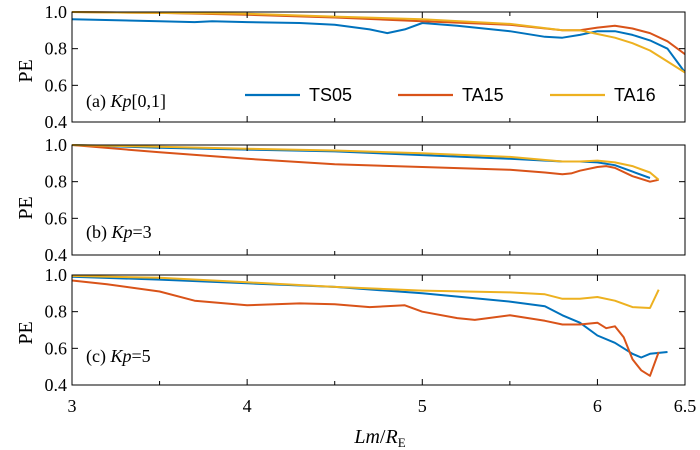  Describe the element at coordinates (635, 95) in the screenshot. I see `legend-label-ta16: TA16` at that location.